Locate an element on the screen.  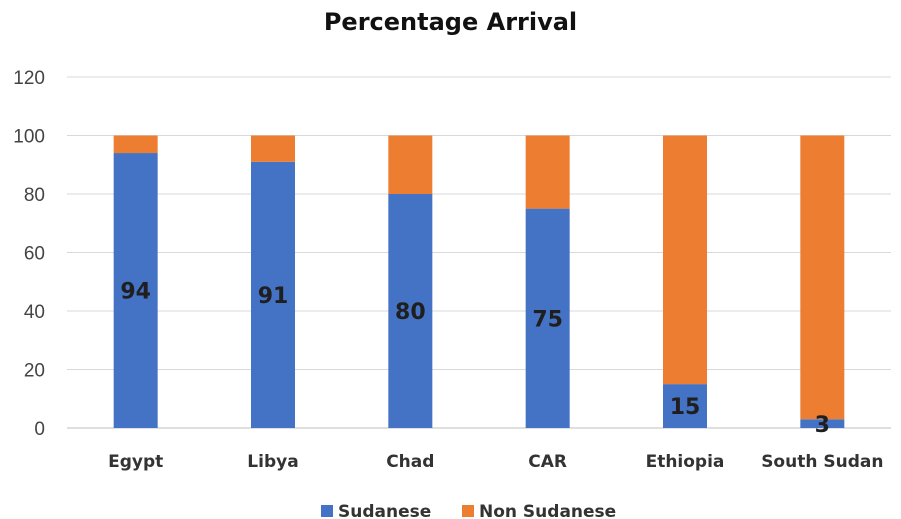
x-category-label: Libya is located at coordinates (272, 462).